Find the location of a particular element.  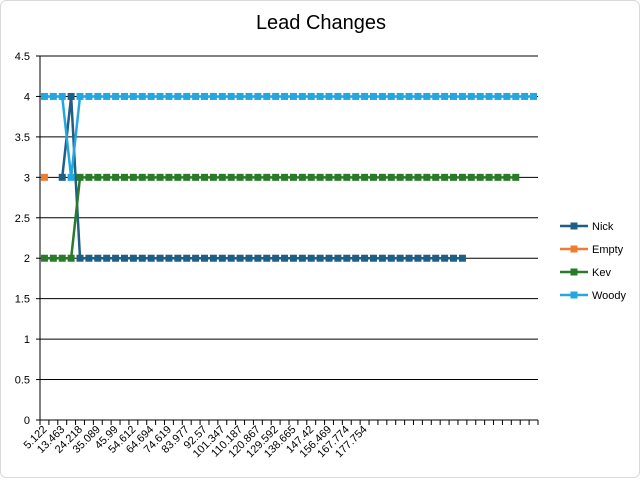

legend-label: Woody is located at coordinates (609, 296).